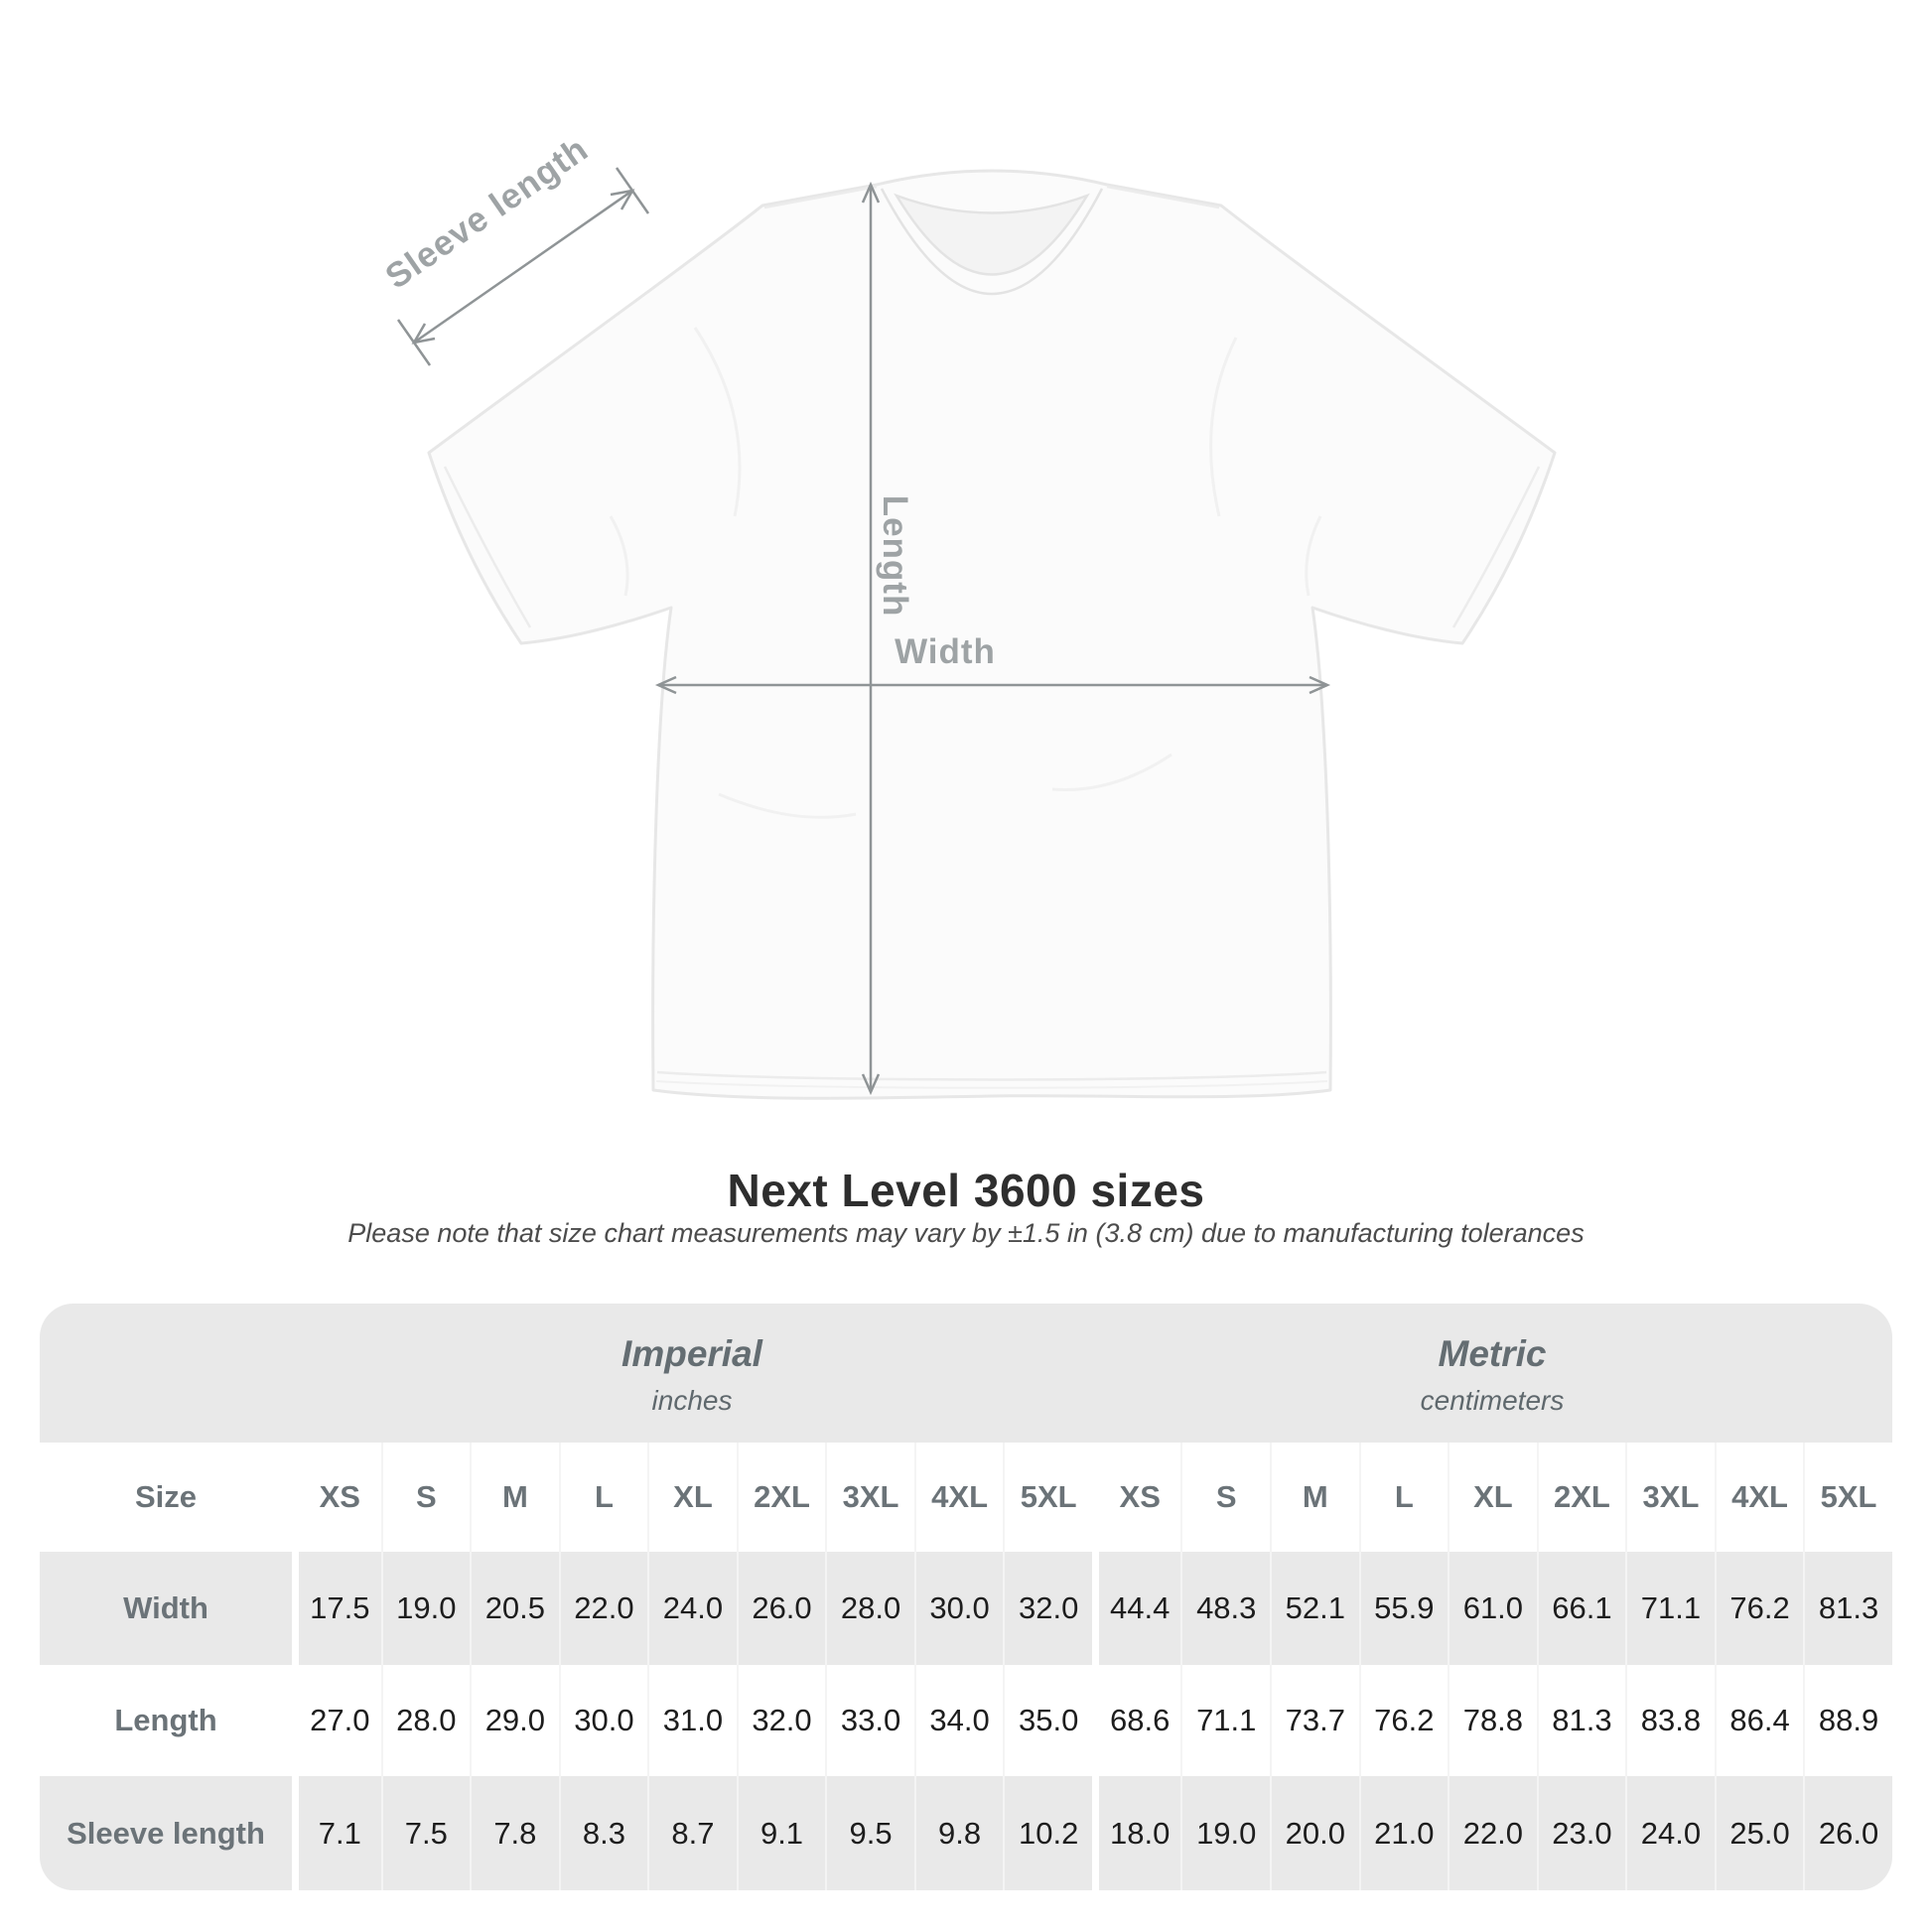 This screenshot has height=1932, width=1932. What do you see at coordinates (1047, 1721) in the screenshot?
I see `size-value-cell: 35.0` at bounding box center [1047, 1721].